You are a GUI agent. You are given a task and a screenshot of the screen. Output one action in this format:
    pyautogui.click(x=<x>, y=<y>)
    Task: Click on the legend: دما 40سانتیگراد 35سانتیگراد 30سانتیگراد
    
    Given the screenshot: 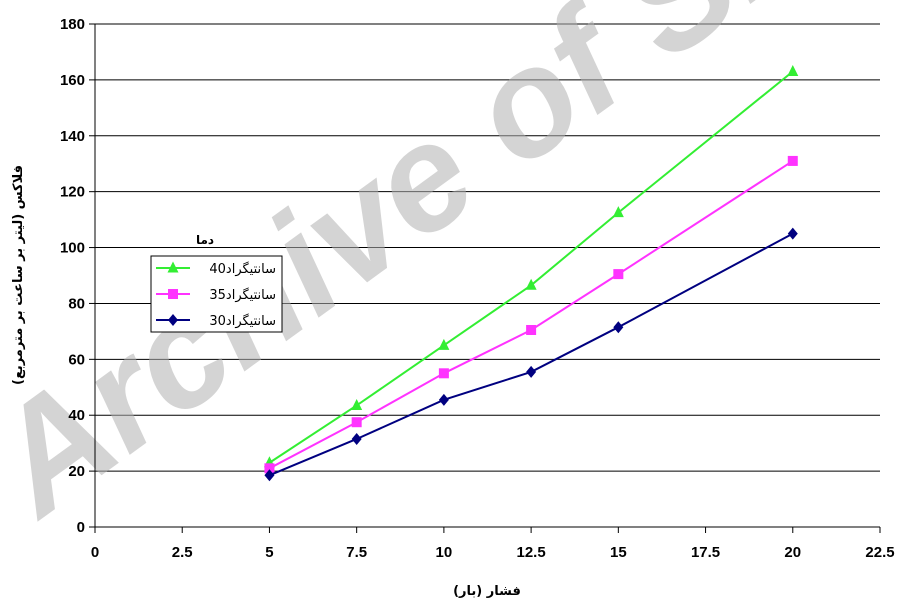 What is the action you would take?
    pyautogui.click(x=216, y=283)
    